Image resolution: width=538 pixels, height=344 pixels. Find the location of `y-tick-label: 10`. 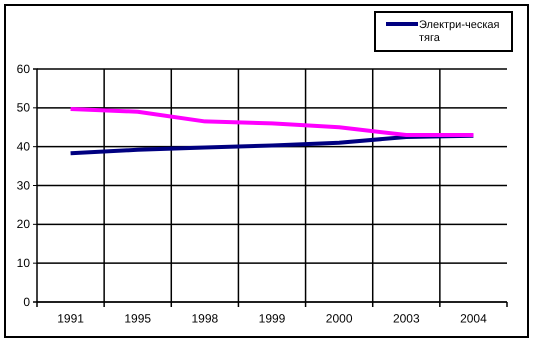

y-tick-label: 10 is located at coordinates (23, 263).